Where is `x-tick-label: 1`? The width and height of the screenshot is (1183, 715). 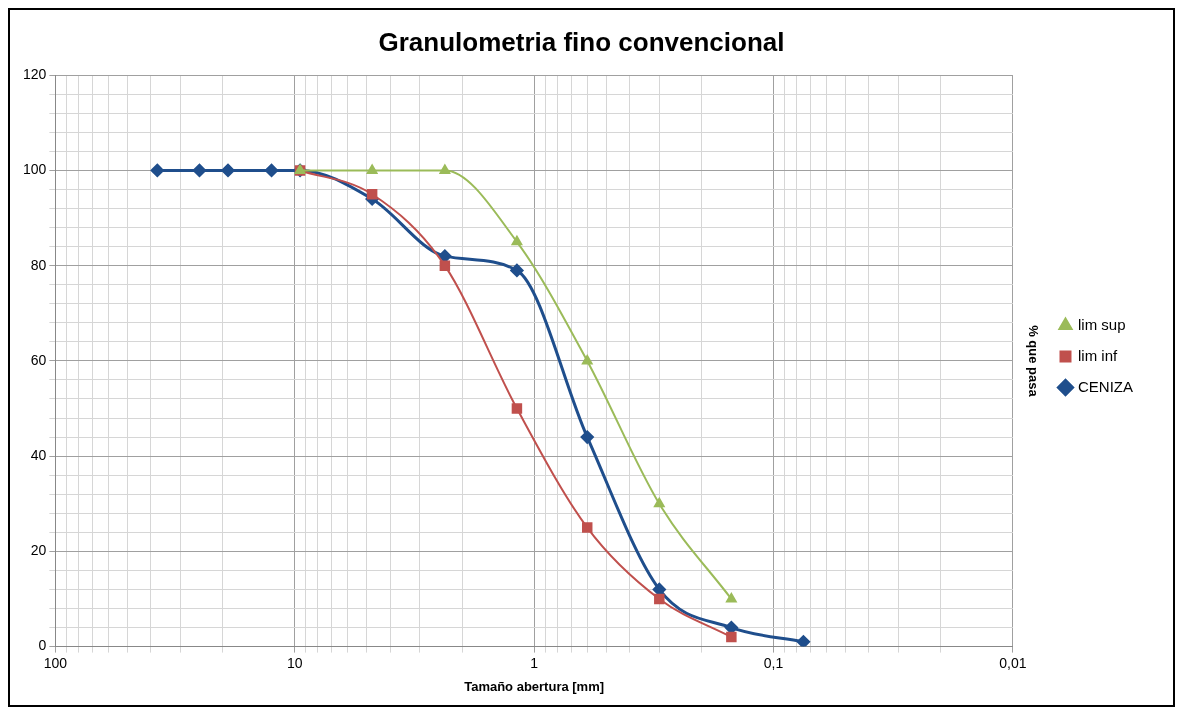 x-tick-label: 1 is located at coordinates (534, 662).